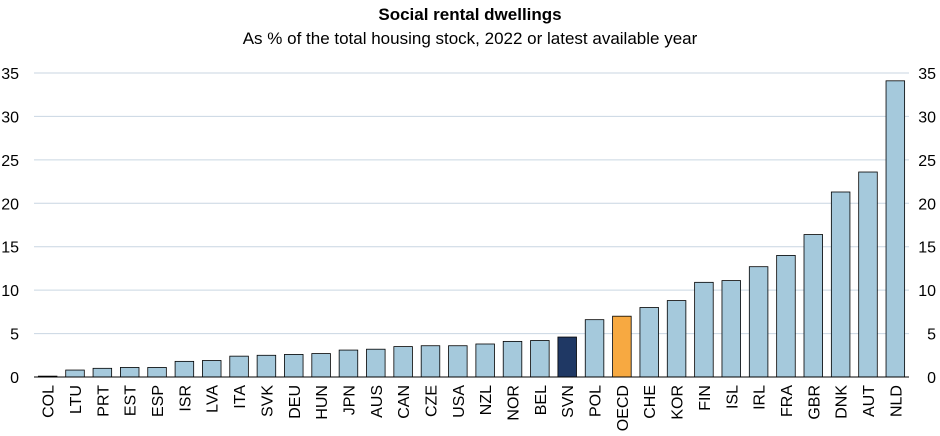  Describe the element at coordinates (594, 348) in the screenshot. I see `bar-pol` at that location.